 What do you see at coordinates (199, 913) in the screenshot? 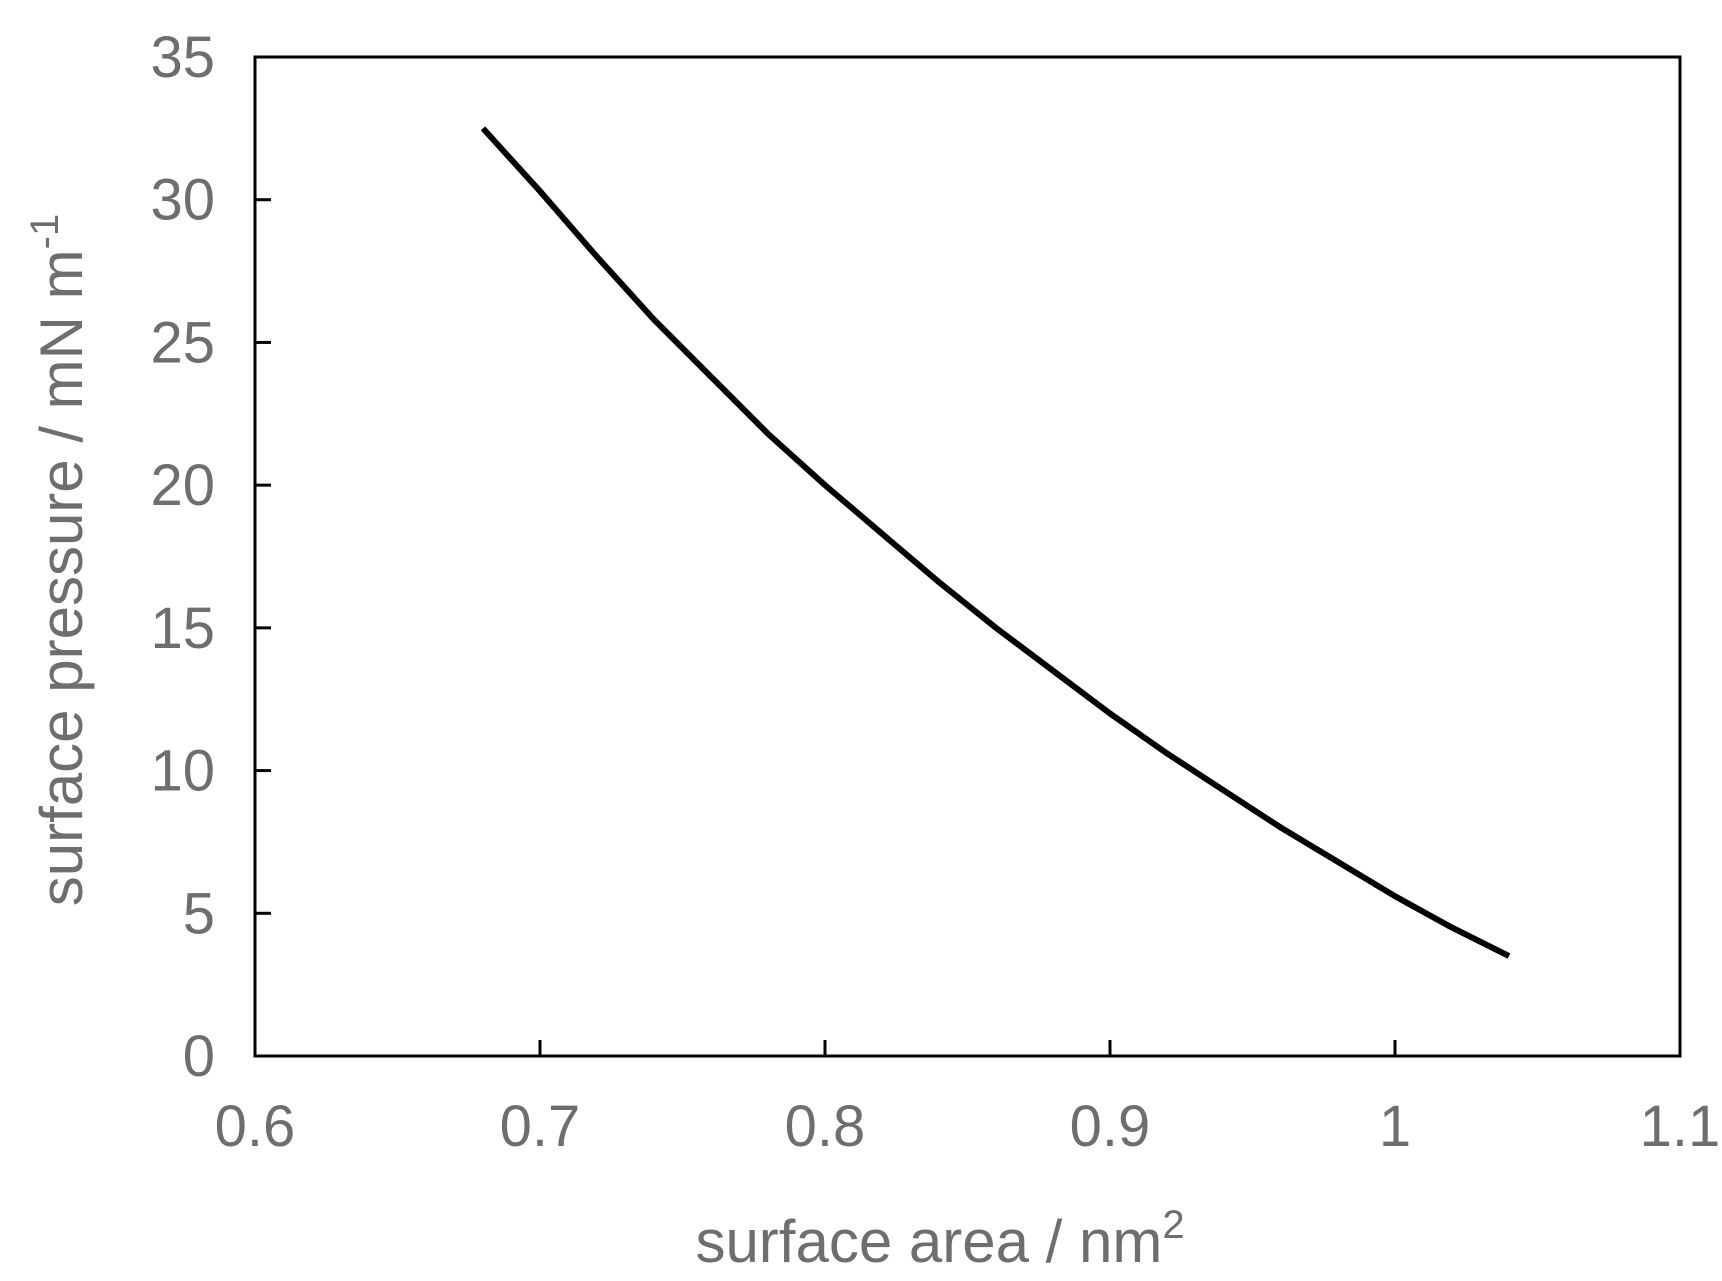
I see `y-tick-label: 5` at bounding box center [199, 913].